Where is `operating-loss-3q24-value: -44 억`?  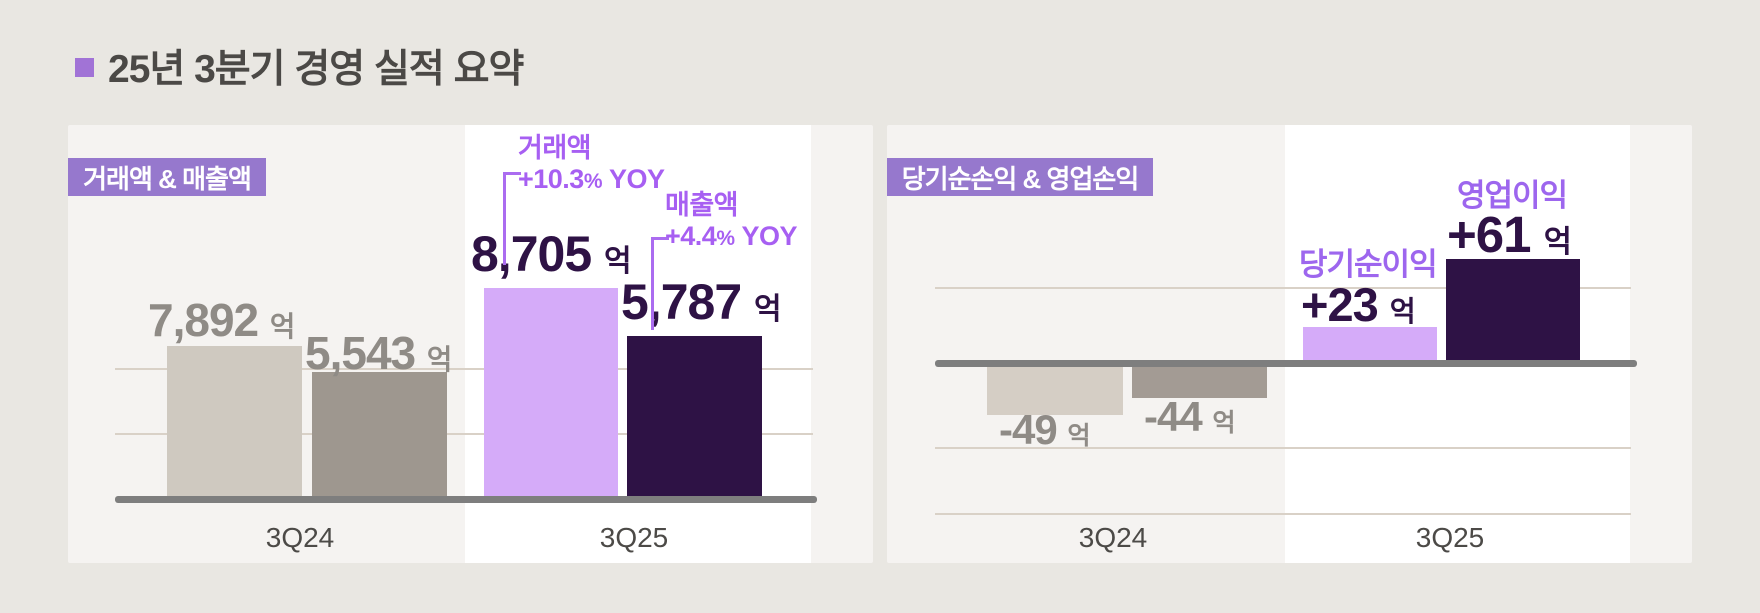 operating-loss-3q24-value: -44 억 is located at coordinates (1190, 416).